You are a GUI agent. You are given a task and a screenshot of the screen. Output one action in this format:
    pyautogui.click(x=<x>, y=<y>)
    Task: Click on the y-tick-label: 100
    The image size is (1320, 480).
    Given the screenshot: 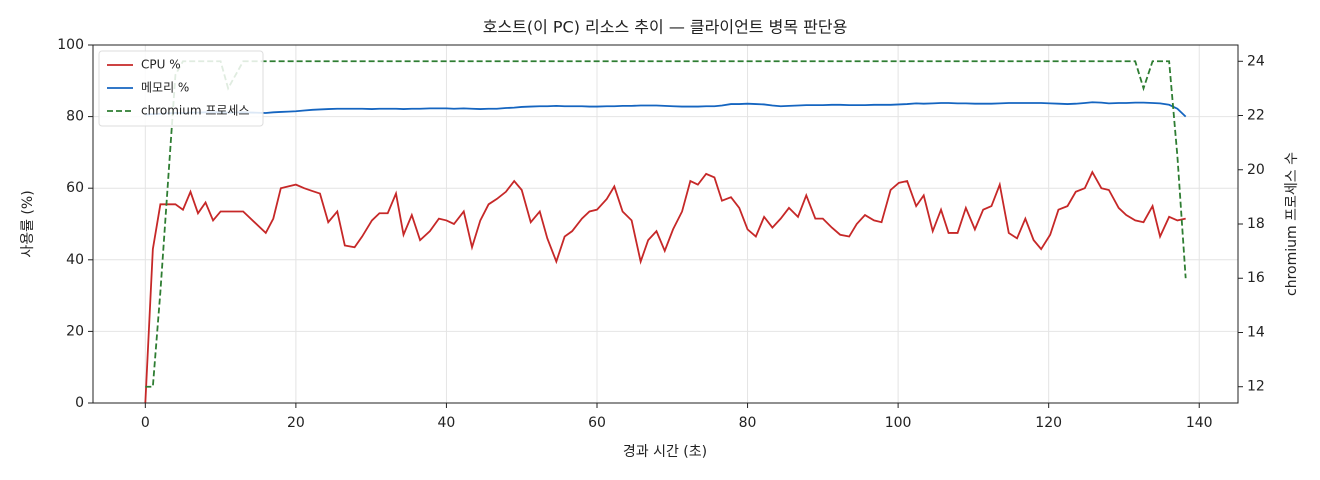 What is the action you would take?
    pyautogui.click(x=70, y=45)
    